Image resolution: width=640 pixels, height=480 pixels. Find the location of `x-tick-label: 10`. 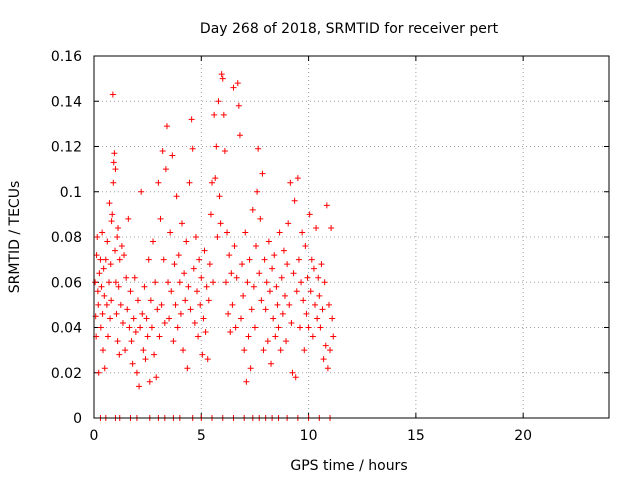

x-tick-label: 10 is located at coordinates (309, 436).